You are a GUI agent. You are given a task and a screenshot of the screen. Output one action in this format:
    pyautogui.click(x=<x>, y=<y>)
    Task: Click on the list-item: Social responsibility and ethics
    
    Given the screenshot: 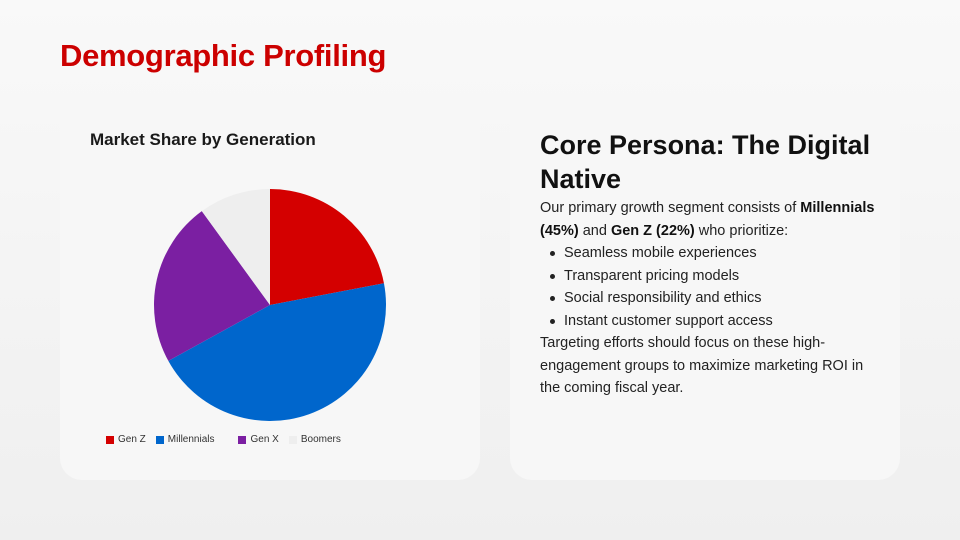 What is the action you would take?
    pyautogui.click(x=717, y=298)
    